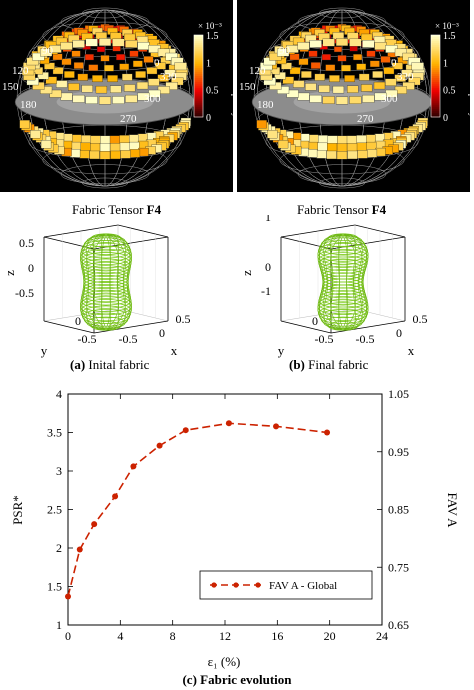 The width and height of the screenshot is (474, 690). I want to click on series-line, so click(197, 509).